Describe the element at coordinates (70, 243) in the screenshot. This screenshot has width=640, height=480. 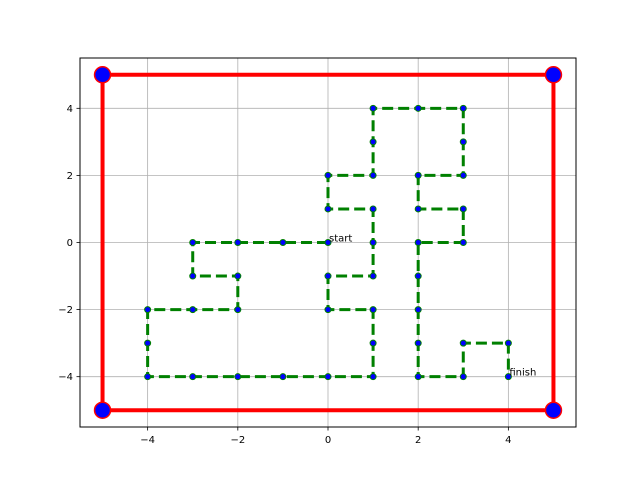
I see `y-tick-label: 0` at that location.